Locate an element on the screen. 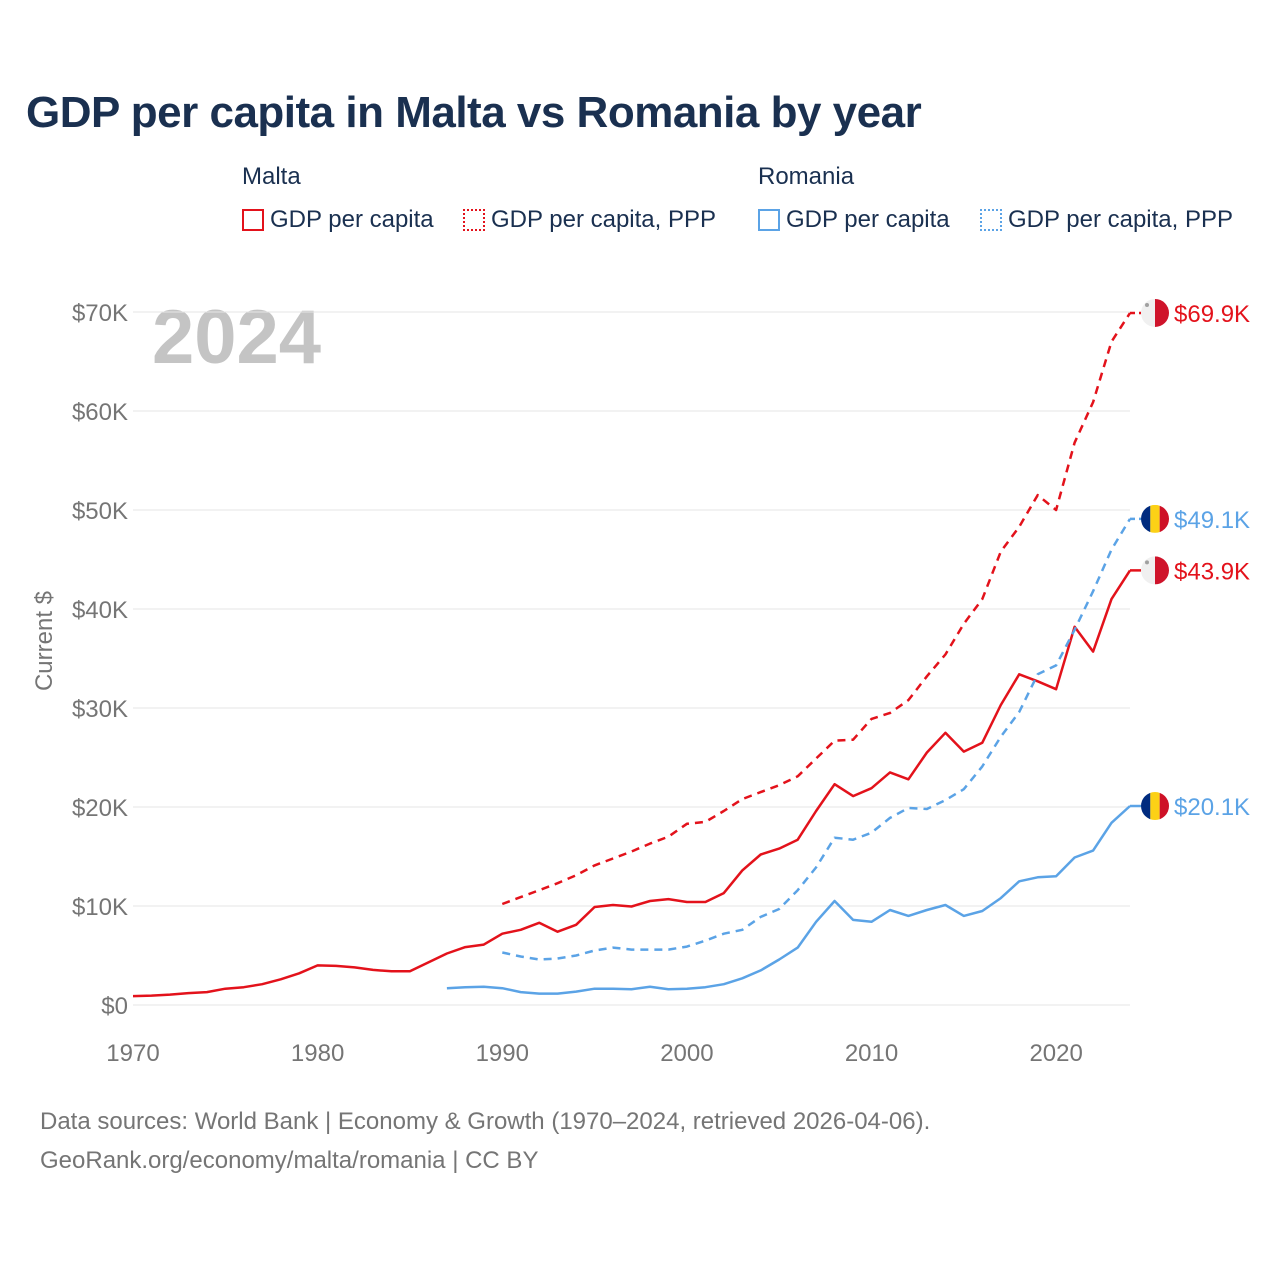 This screenshot has height=1280, width=1280. legend-item-malta-gdp: GDP per capita is located at coordinates (338, 220).